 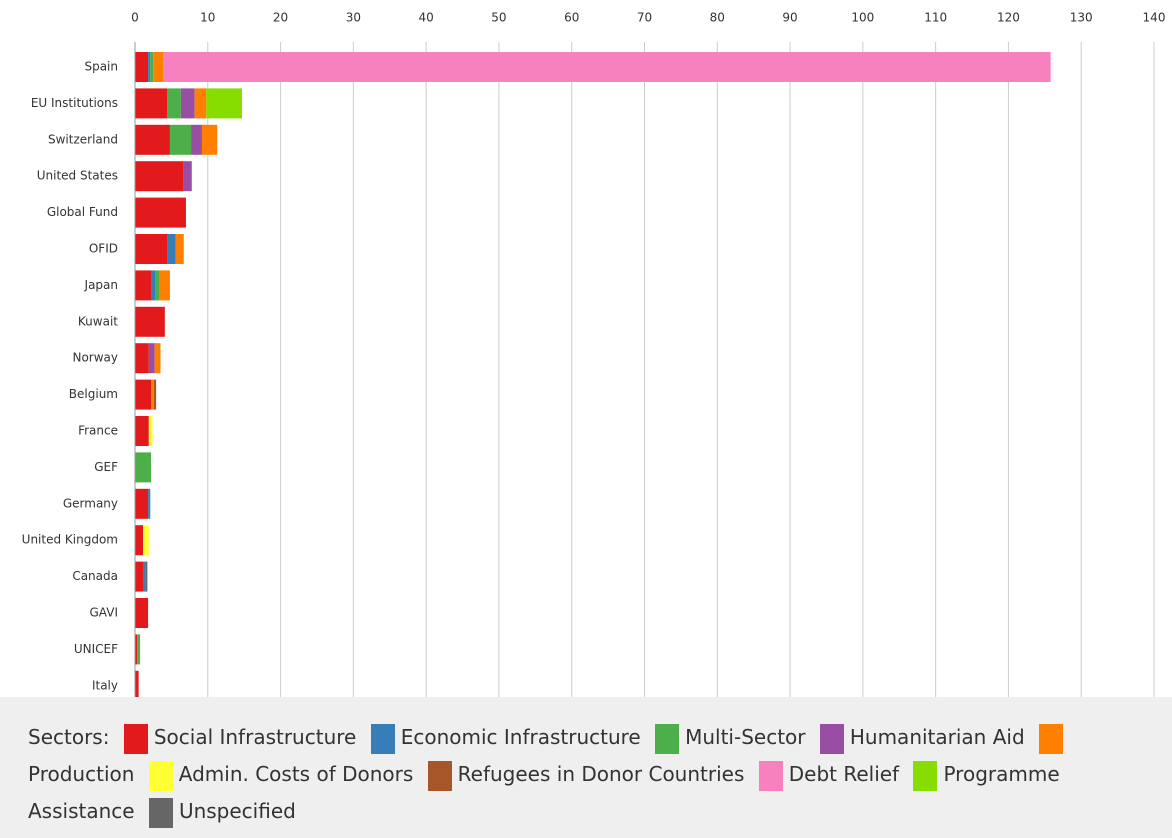 What do you see at coordinates (601, 774) in the screenshot?
I see `legend-label: Refugees in Donor Countries` at bounding box center [601, 774].